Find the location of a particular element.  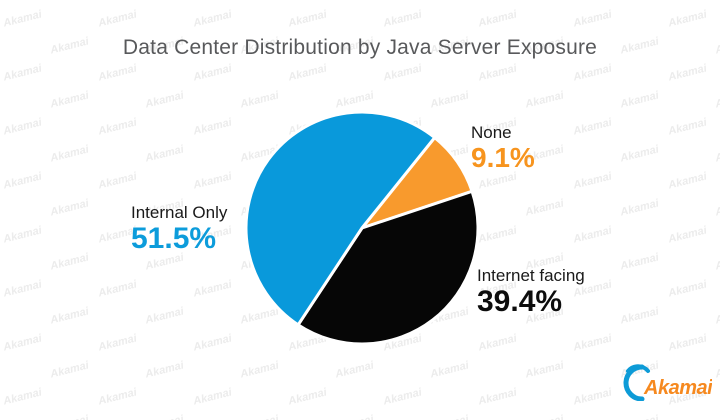

pie-slice-internet-facing is located at coordinates (388, 267).